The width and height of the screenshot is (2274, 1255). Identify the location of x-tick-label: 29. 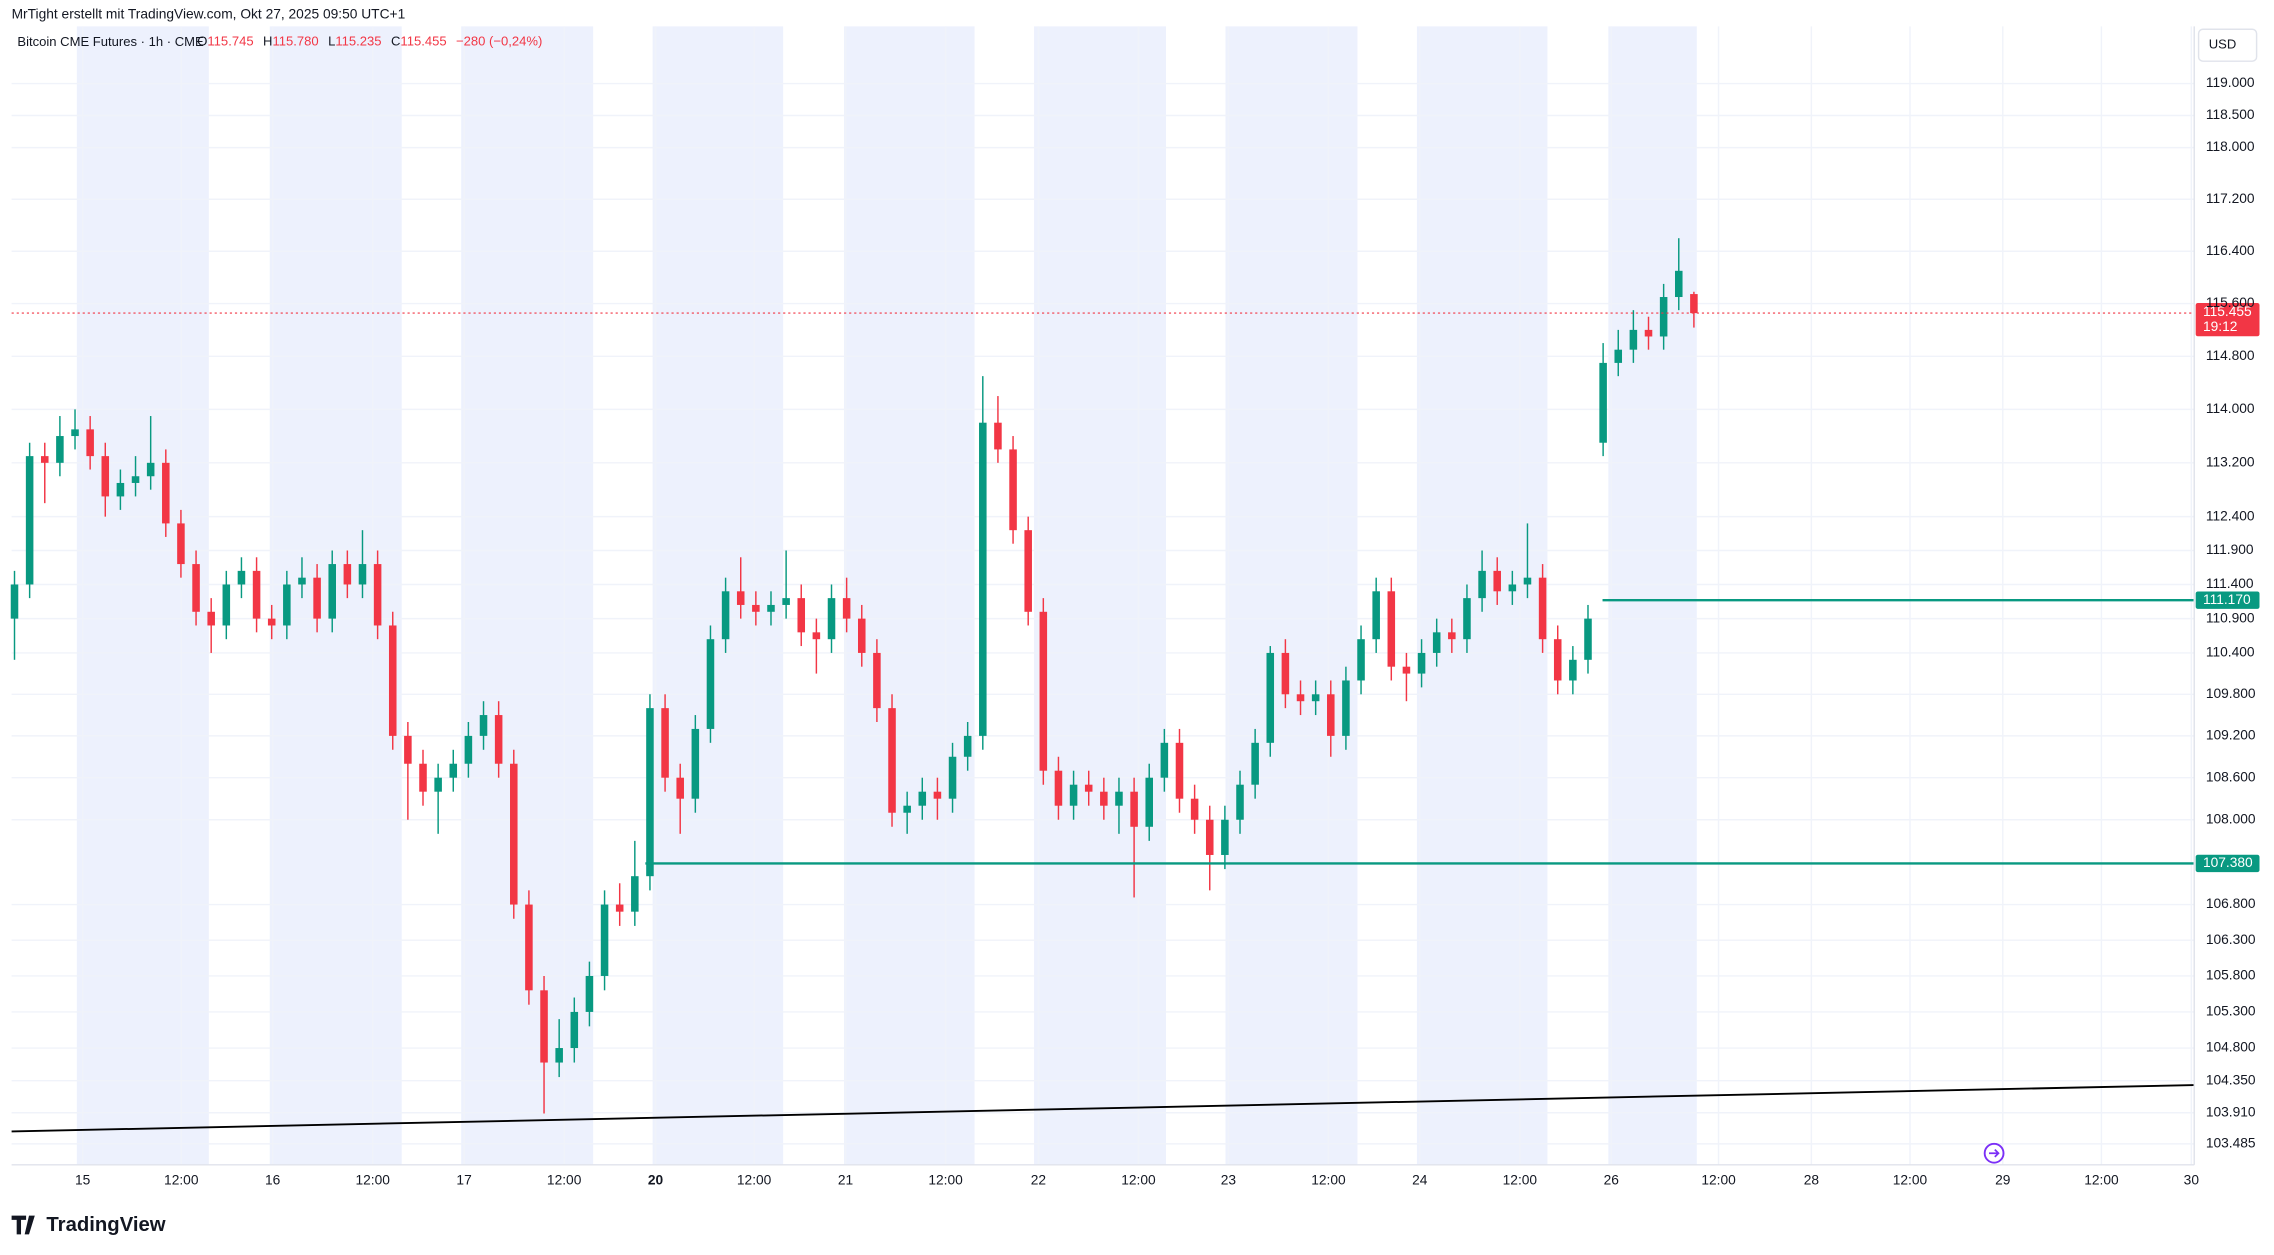
(2002, 1179).